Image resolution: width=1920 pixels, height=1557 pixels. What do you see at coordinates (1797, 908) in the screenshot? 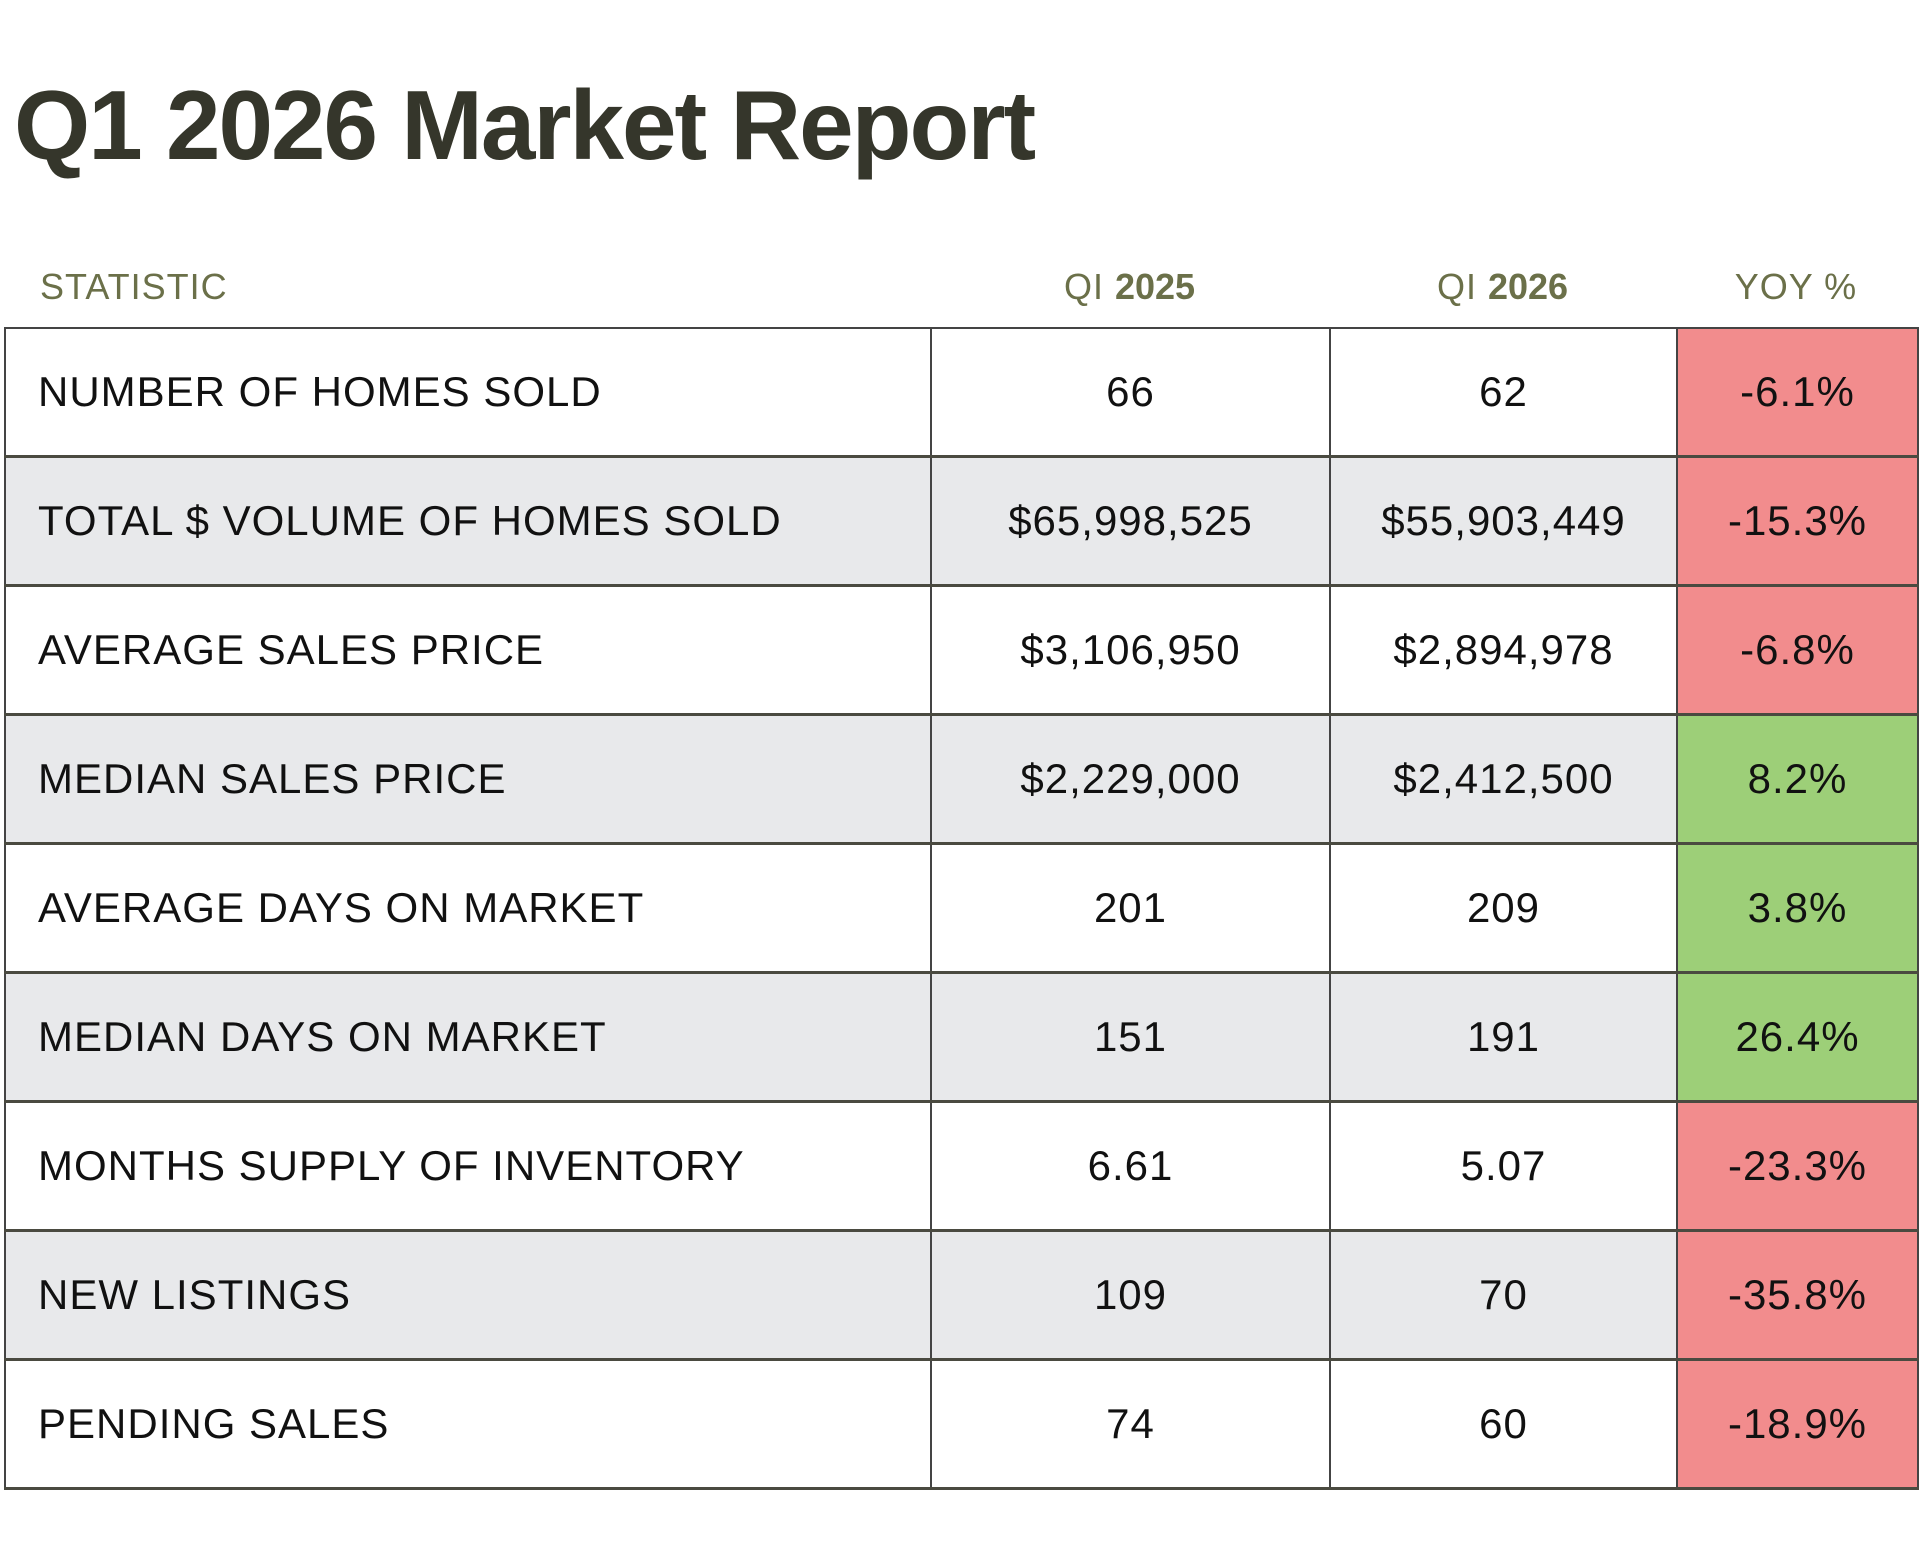
I see `yoy-change-value: 3.8%` at bounding box center [1797, 908].